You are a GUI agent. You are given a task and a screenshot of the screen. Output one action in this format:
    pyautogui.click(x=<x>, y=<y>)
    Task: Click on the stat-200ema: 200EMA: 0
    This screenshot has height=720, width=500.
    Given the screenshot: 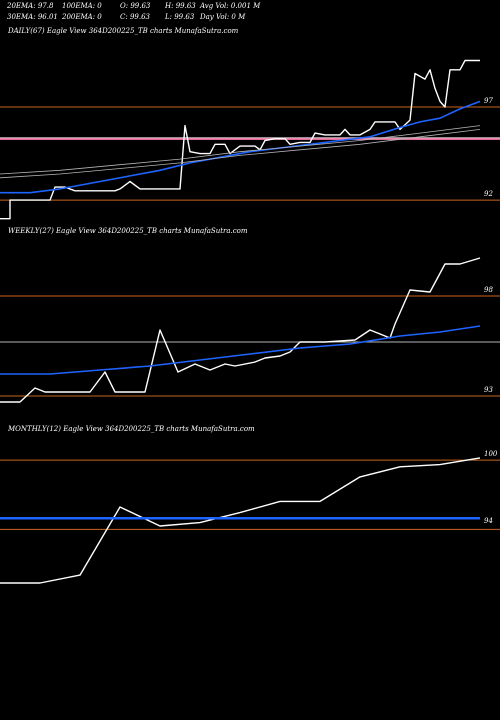 What is the action you would take?
    pyautogui.click(x=82, y=17)
    